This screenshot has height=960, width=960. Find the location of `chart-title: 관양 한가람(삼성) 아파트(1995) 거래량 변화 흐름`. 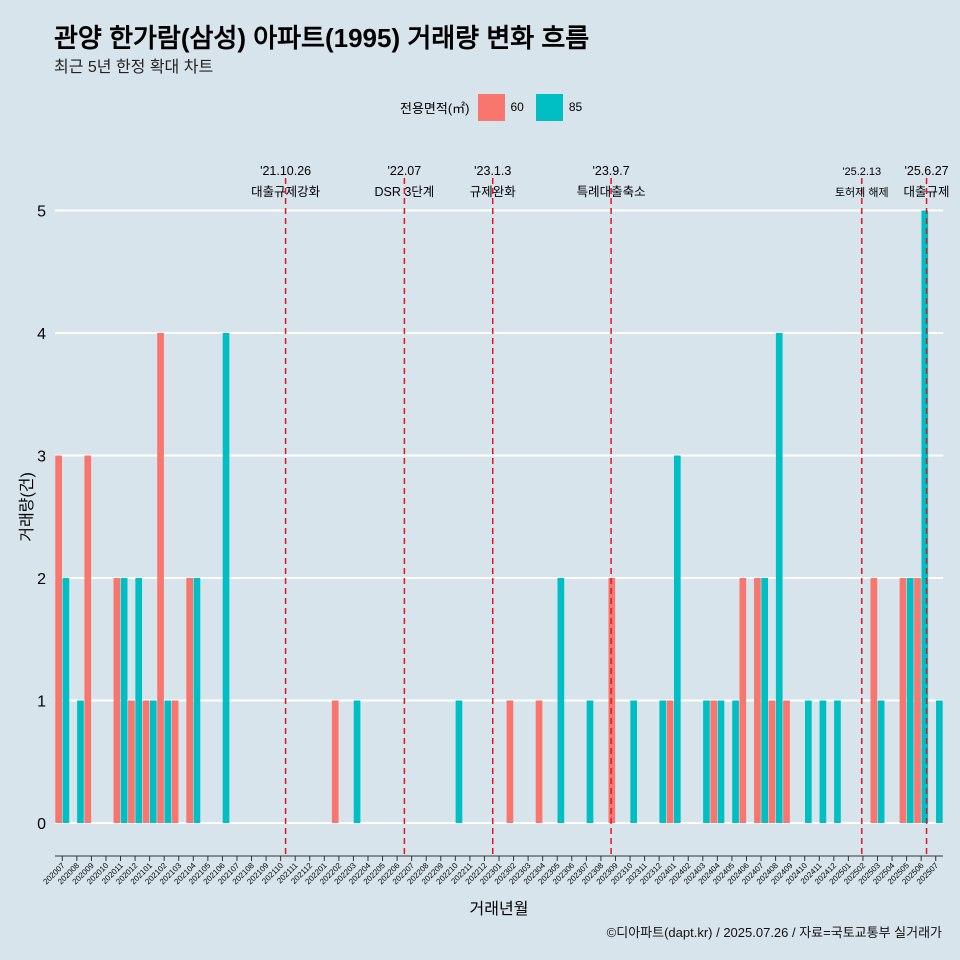

chart-title: 관양 한가람(삼성) 아파트(1995) 거래량 변화 흐름 is located at coordinates (322, 38).